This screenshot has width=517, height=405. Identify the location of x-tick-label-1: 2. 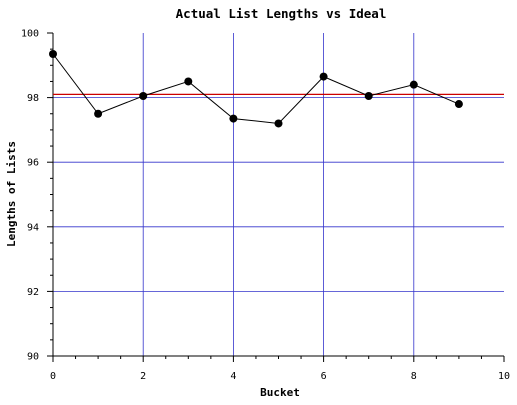
(143, 376).